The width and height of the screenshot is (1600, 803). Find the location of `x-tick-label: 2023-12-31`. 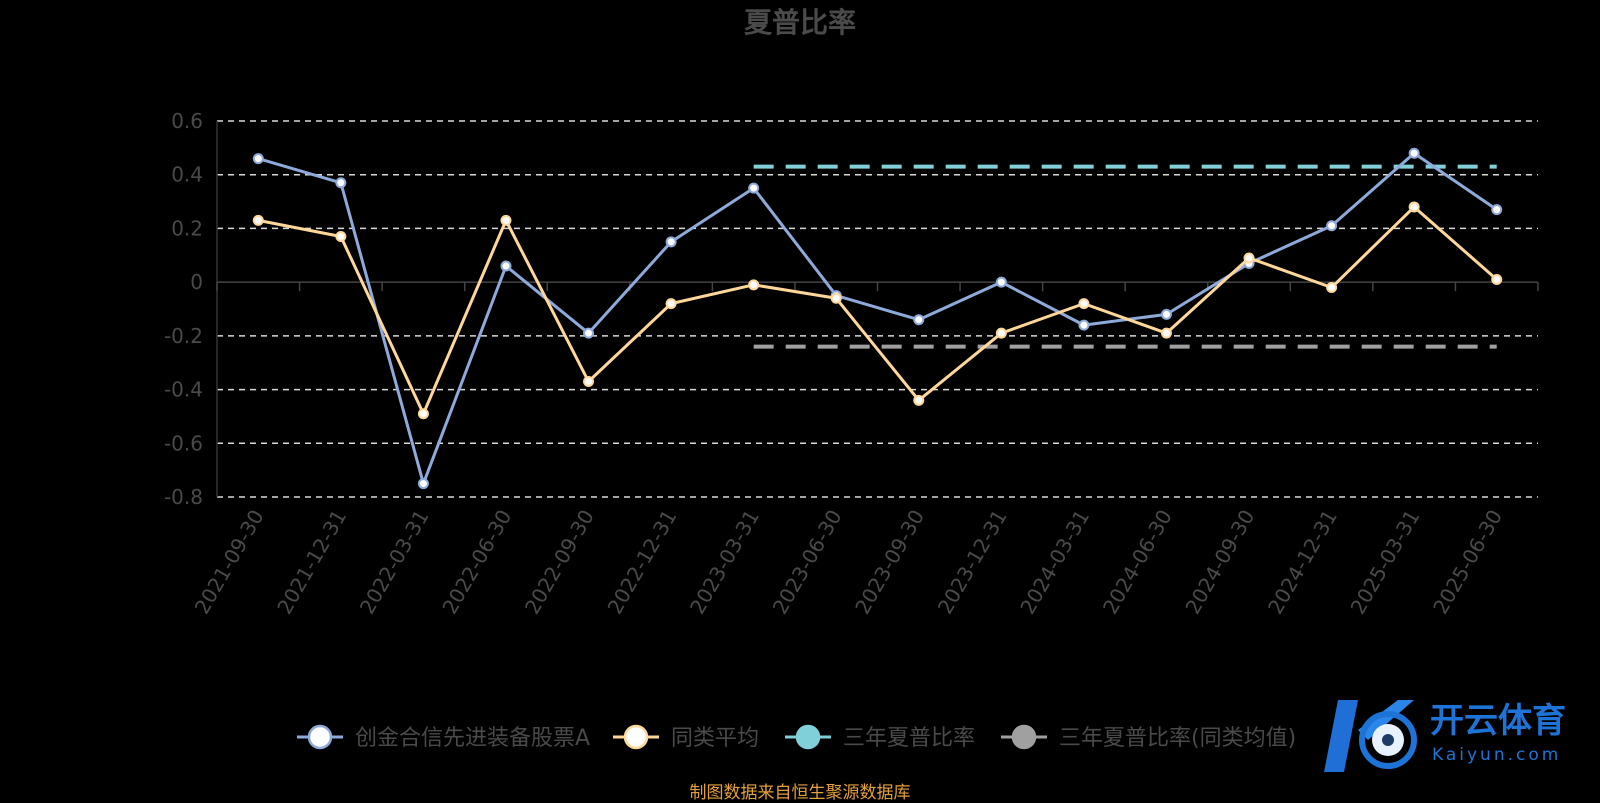

x-tick-label: 2023-12-31 is located at coordinates (972, 562).